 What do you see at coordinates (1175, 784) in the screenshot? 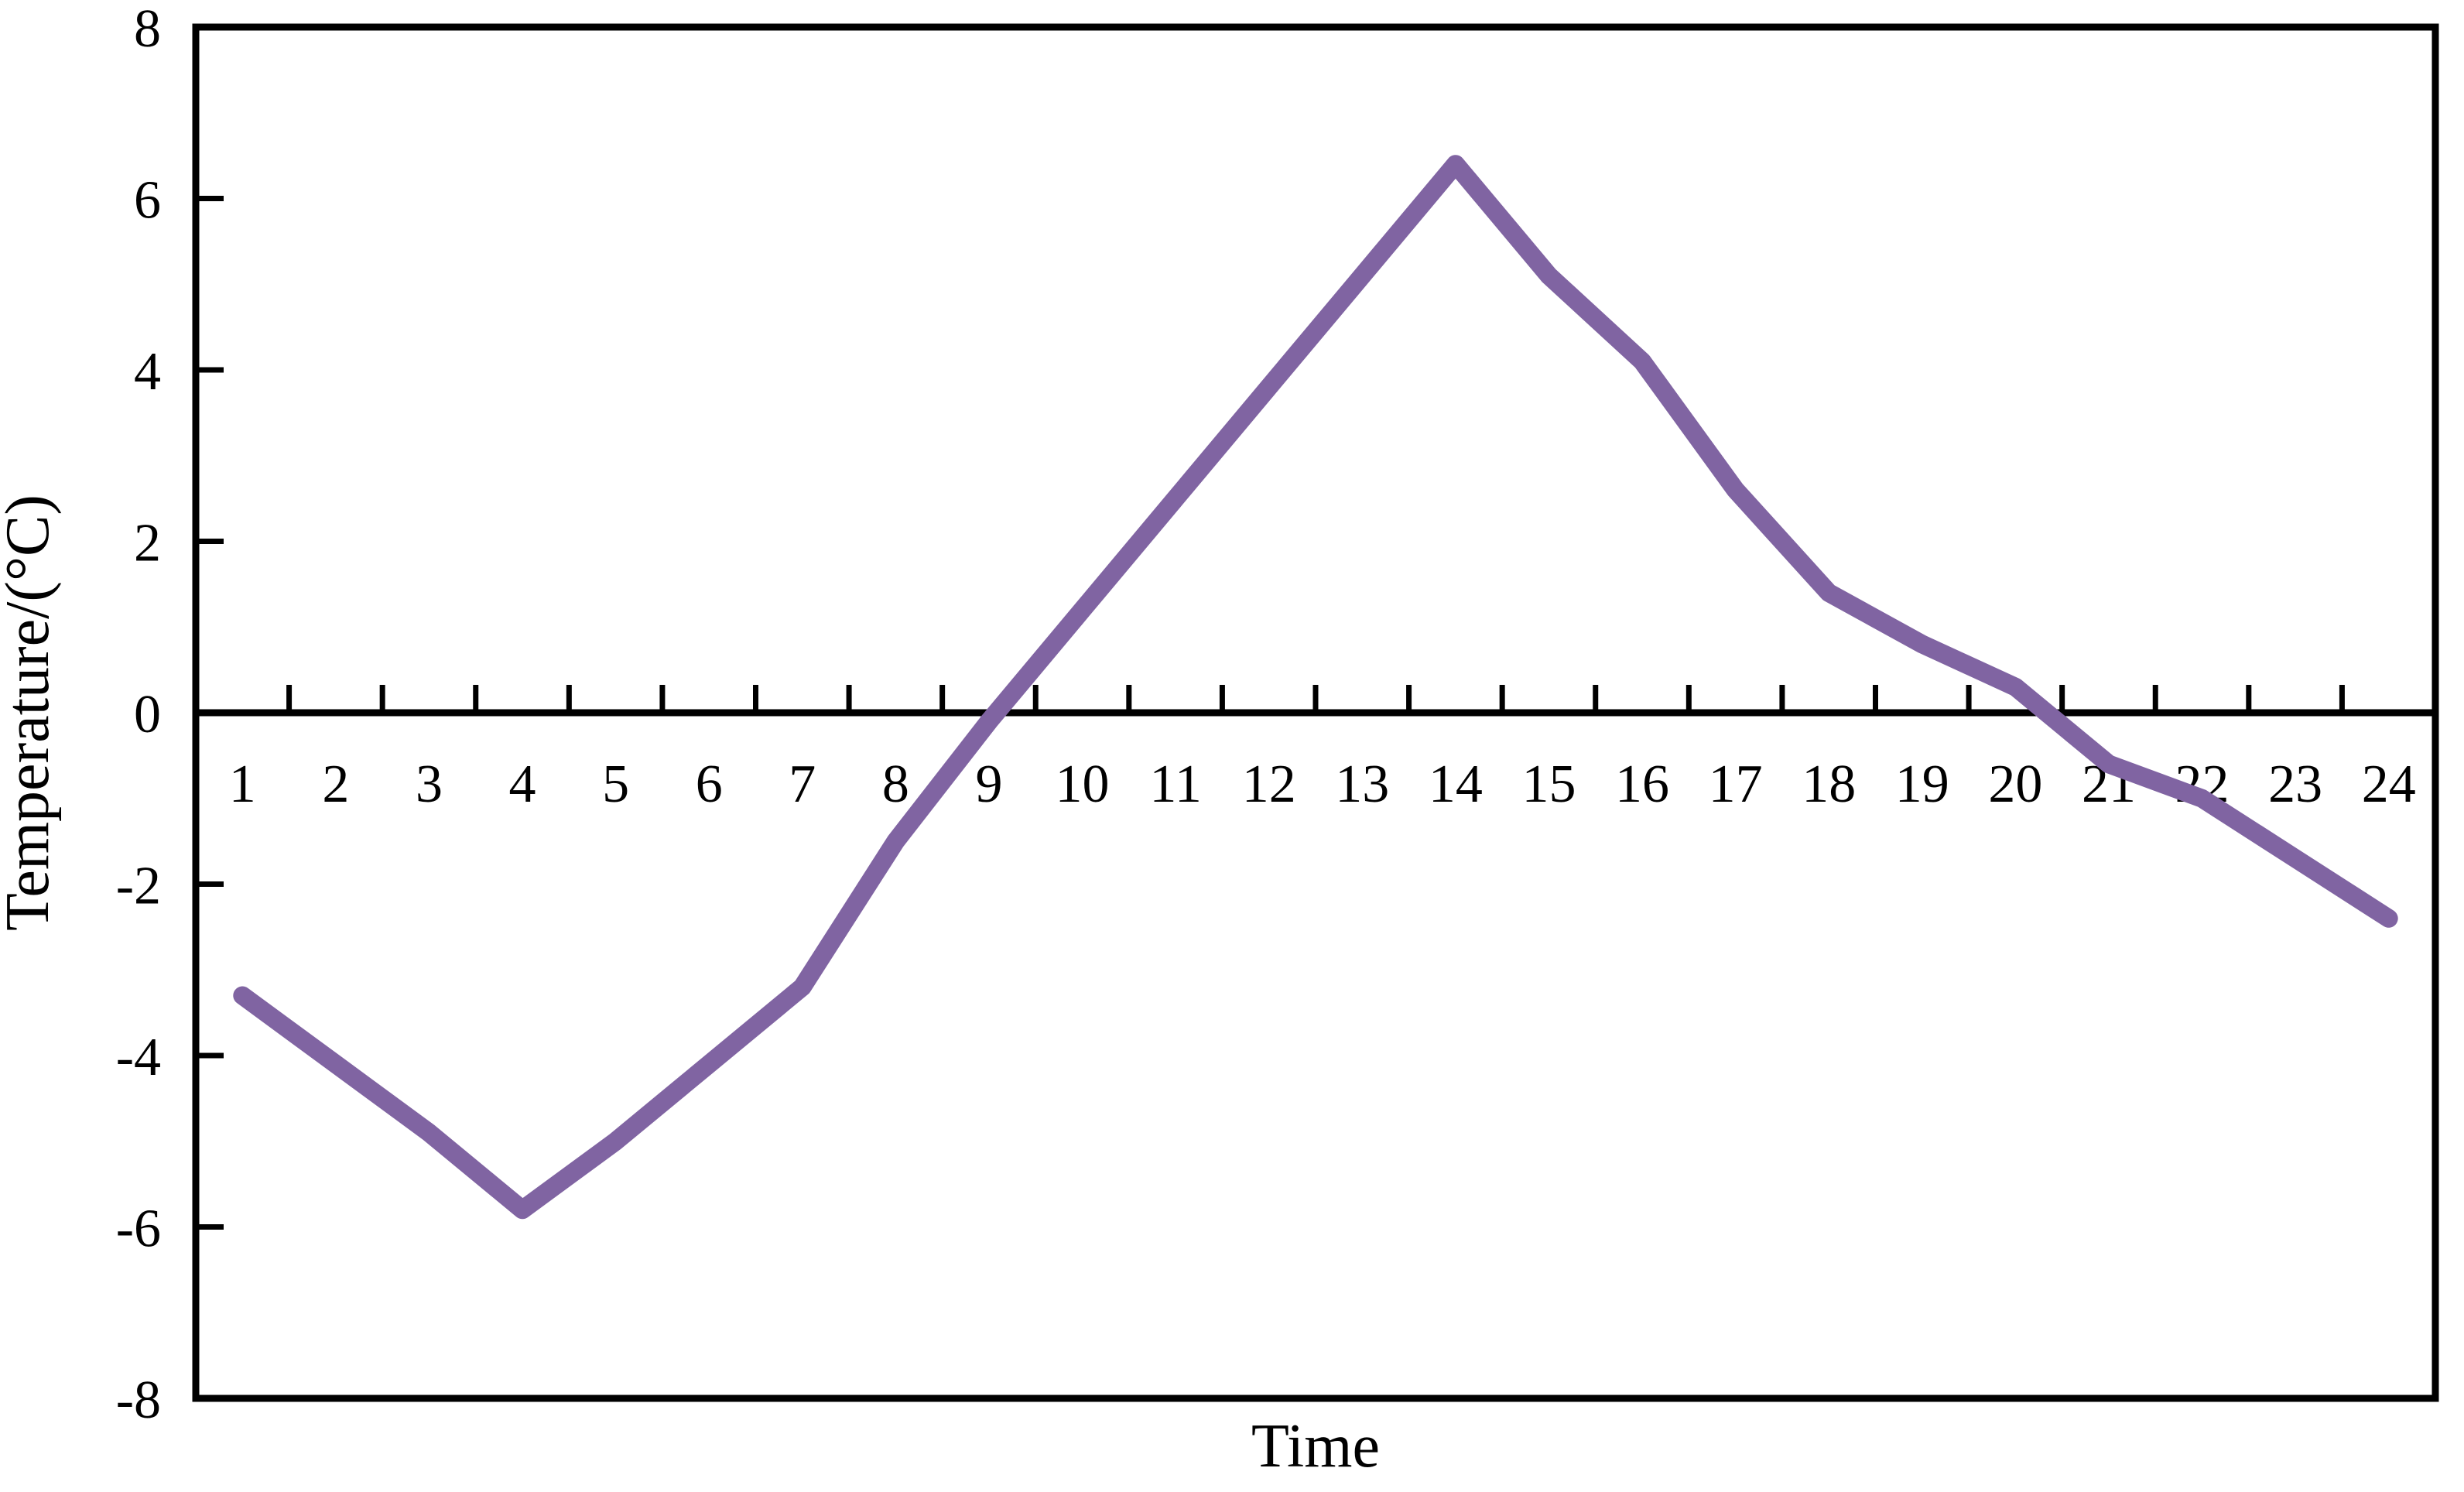
I see `x-tick-label: 11` at bounding box center [1175, 784].